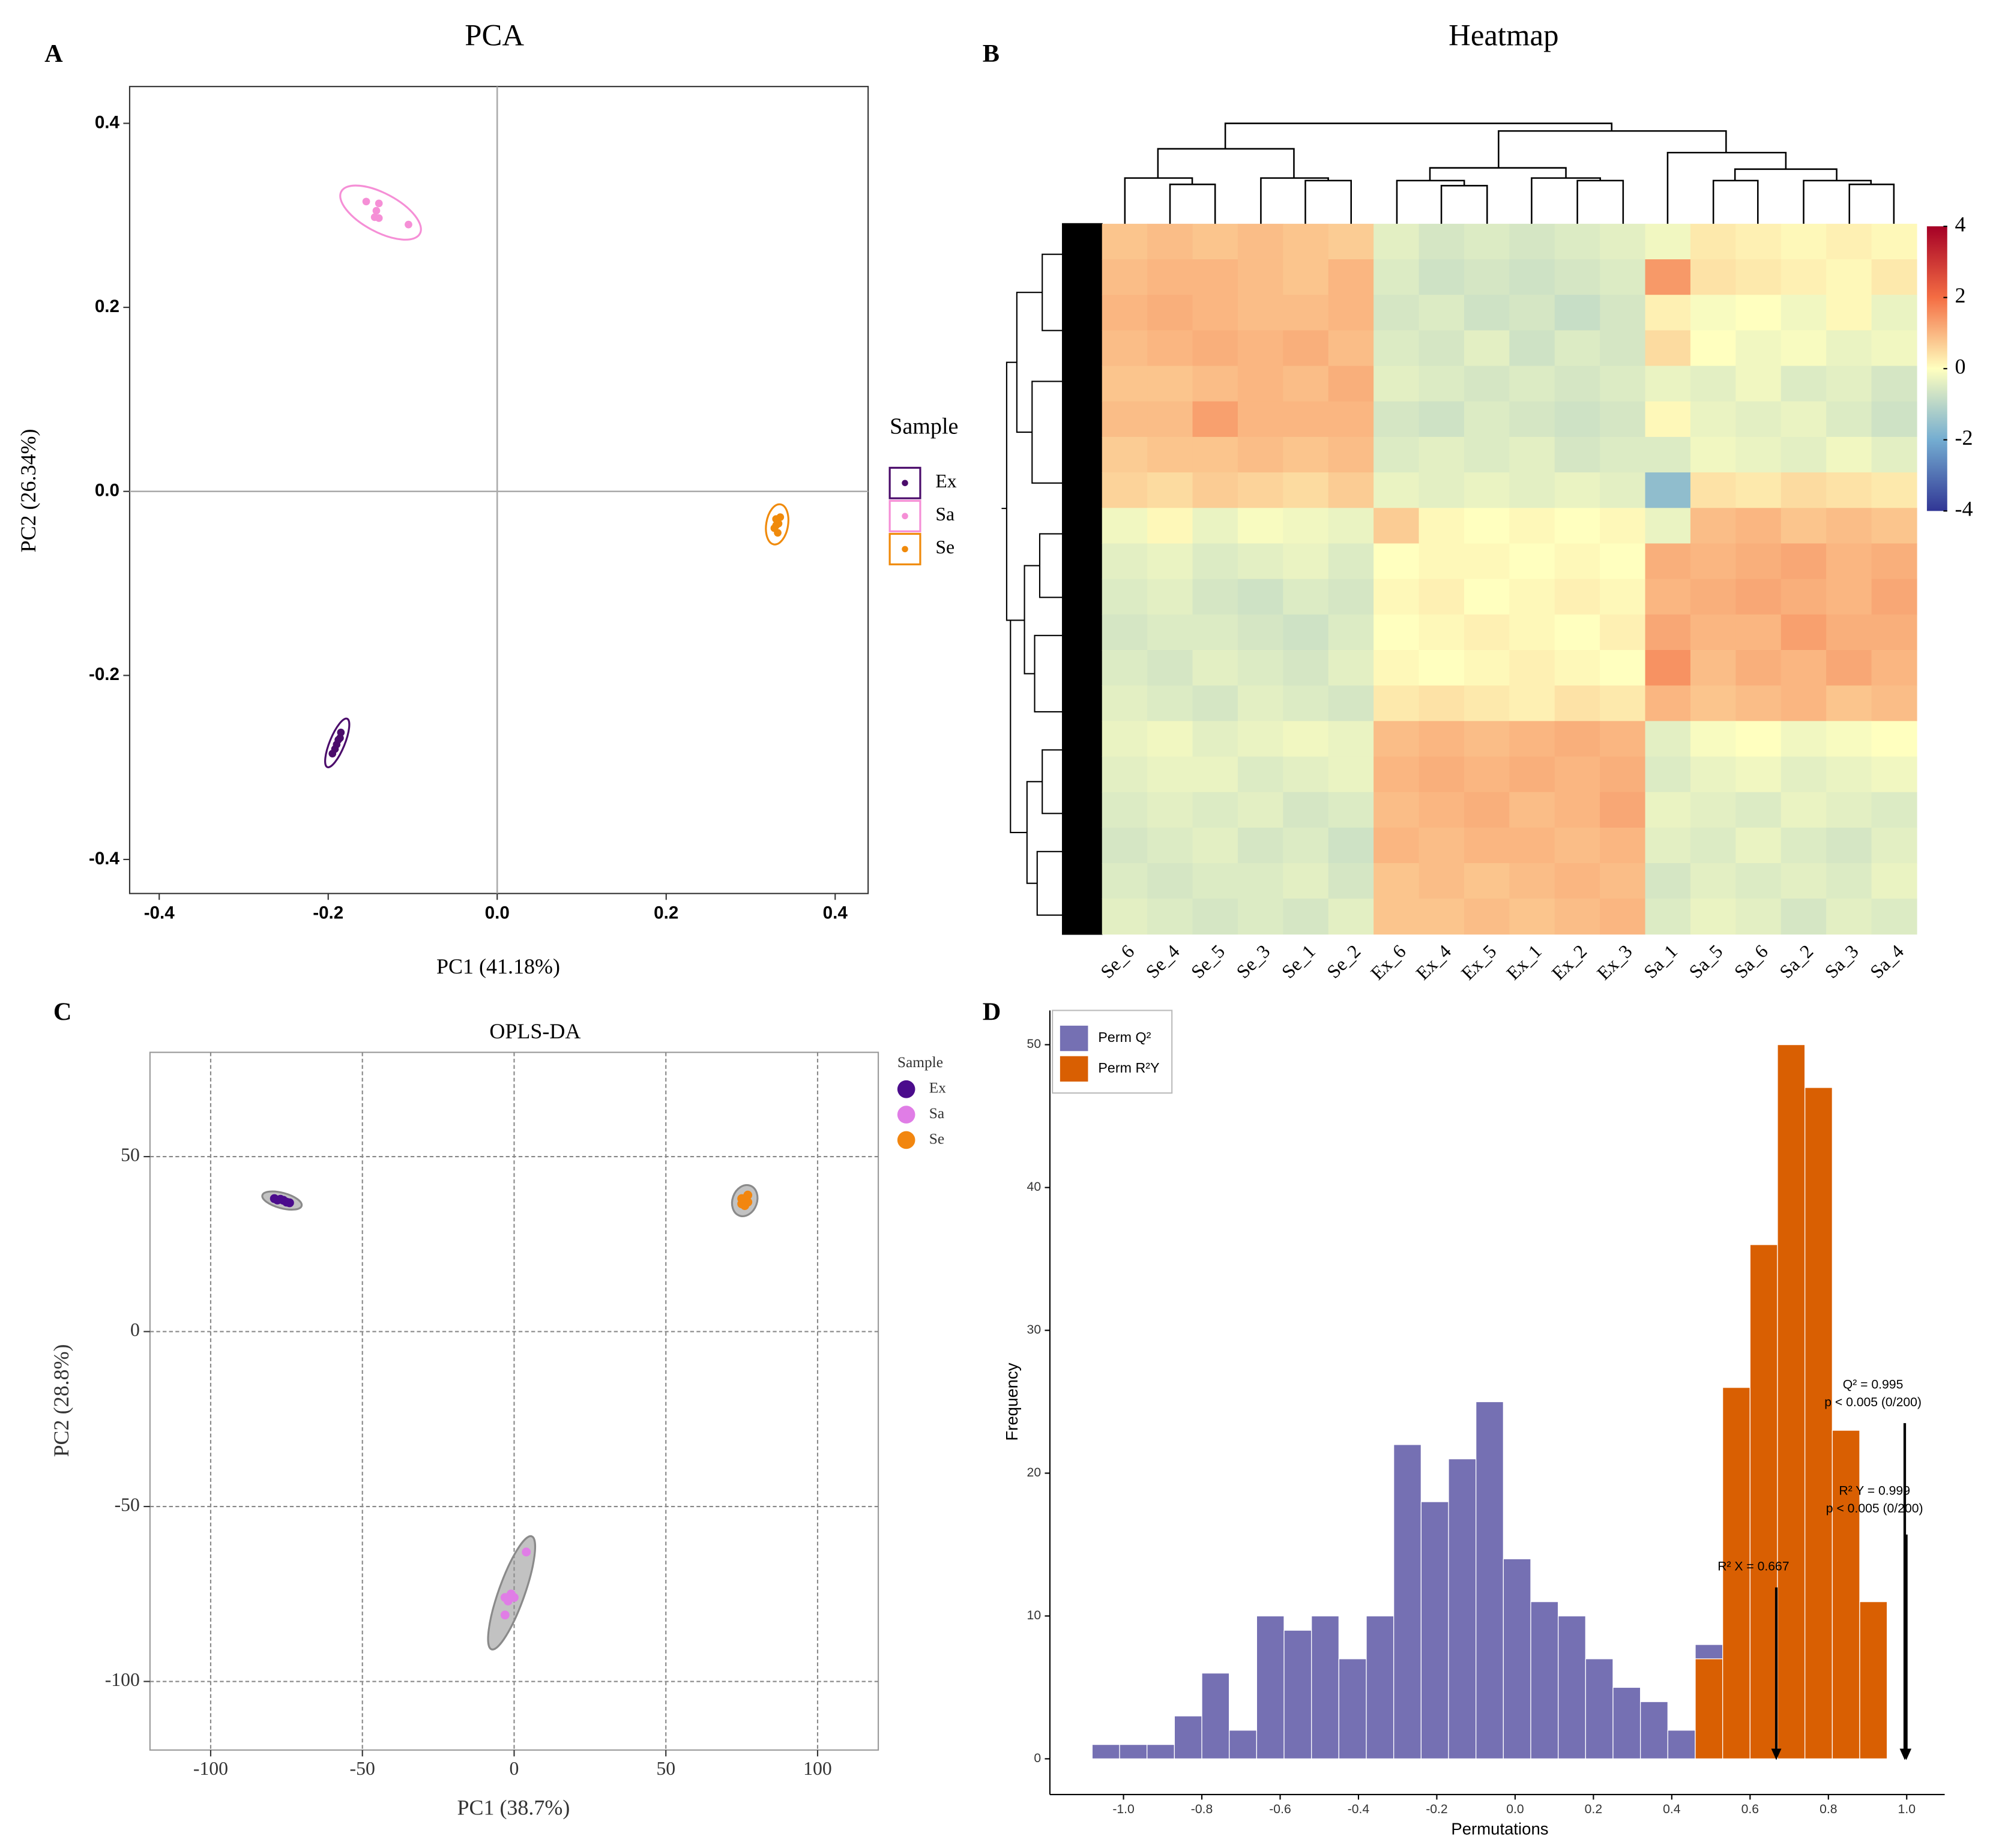  I want to click on x-axis-label: PC1 (41.18%), so click(498, 966).